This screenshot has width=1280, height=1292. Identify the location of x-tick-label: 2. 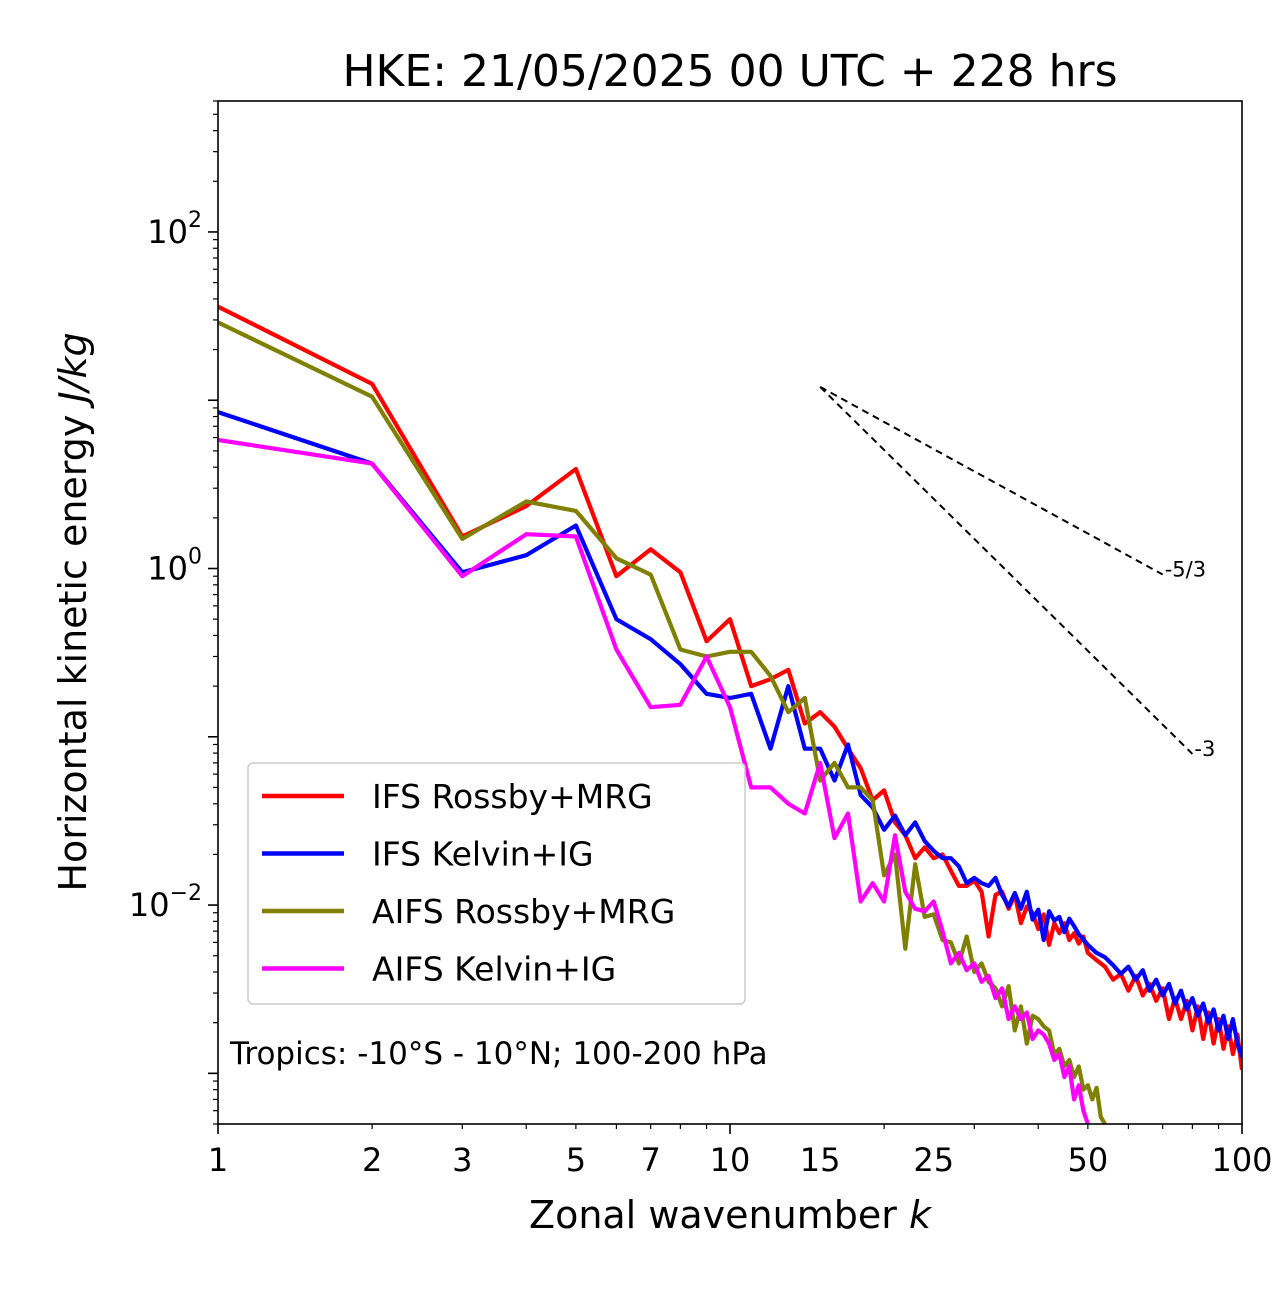
(372, 1160).